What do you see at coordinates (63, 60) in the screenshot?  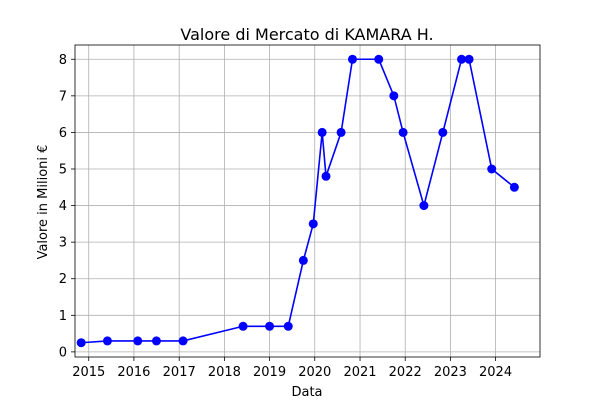 I see `y-tick-label: 8` at bounding box center [63, 60].